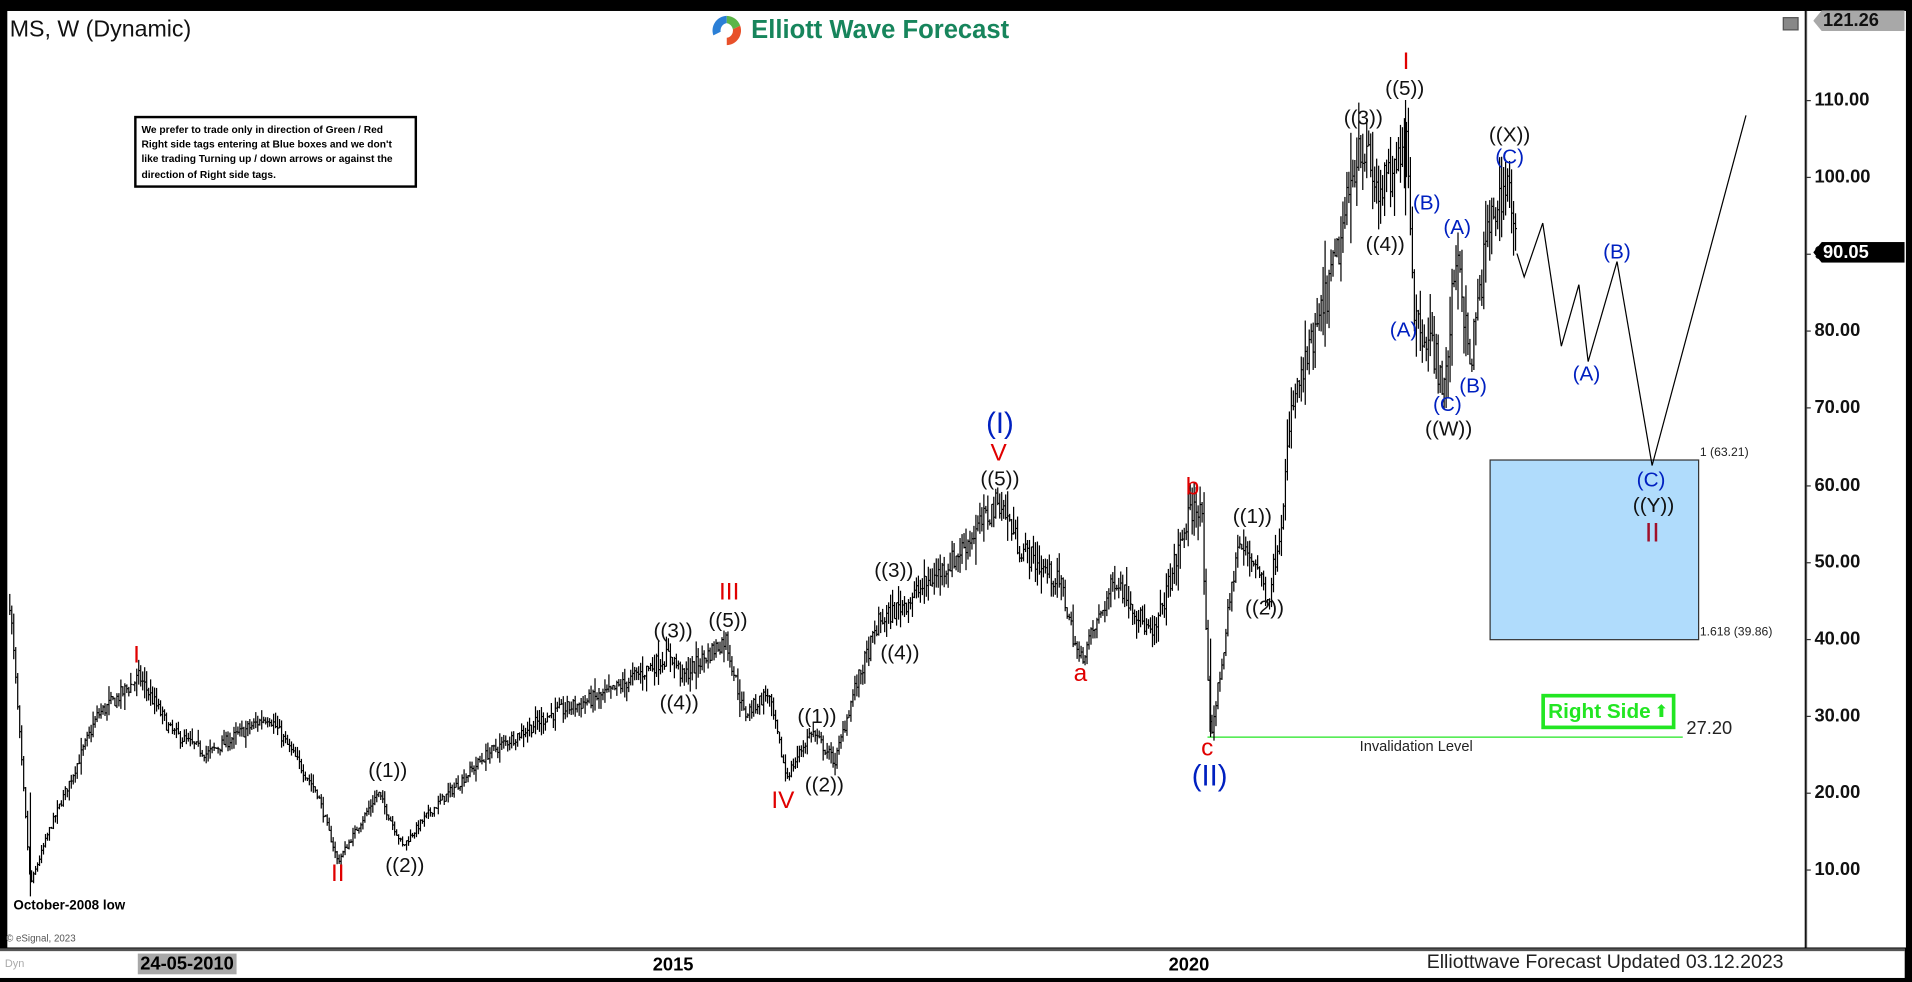 The width and height of the screenshot is (1912, 982). Describe the element at coordinates (1837, 331) in the screenshot. I see `price-tick: 80.00` at that location.